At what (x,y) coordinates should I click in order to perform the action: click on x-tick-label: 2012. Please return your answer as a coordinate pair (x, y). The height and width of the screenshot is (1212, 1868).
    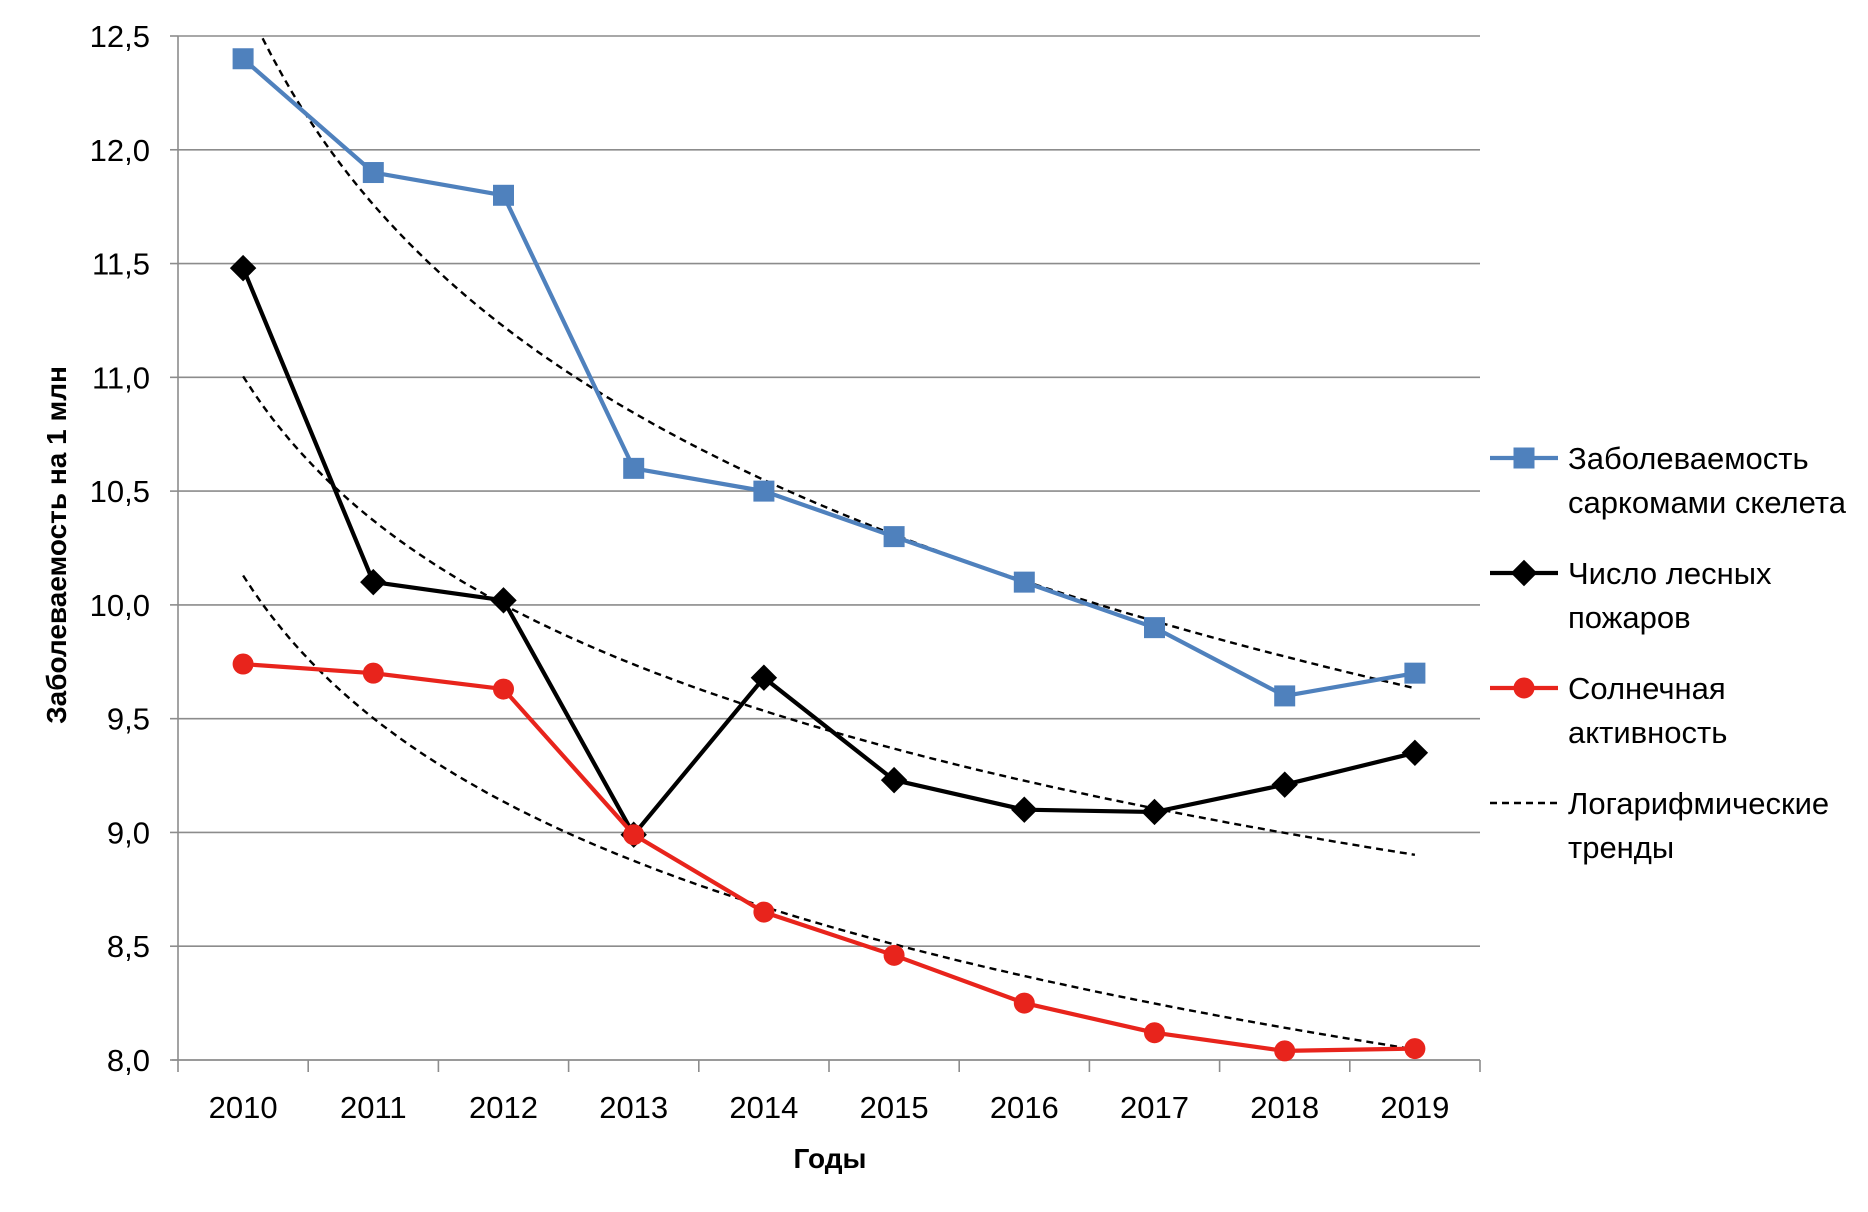
    Looking at the image, I should click on (503, 1107).